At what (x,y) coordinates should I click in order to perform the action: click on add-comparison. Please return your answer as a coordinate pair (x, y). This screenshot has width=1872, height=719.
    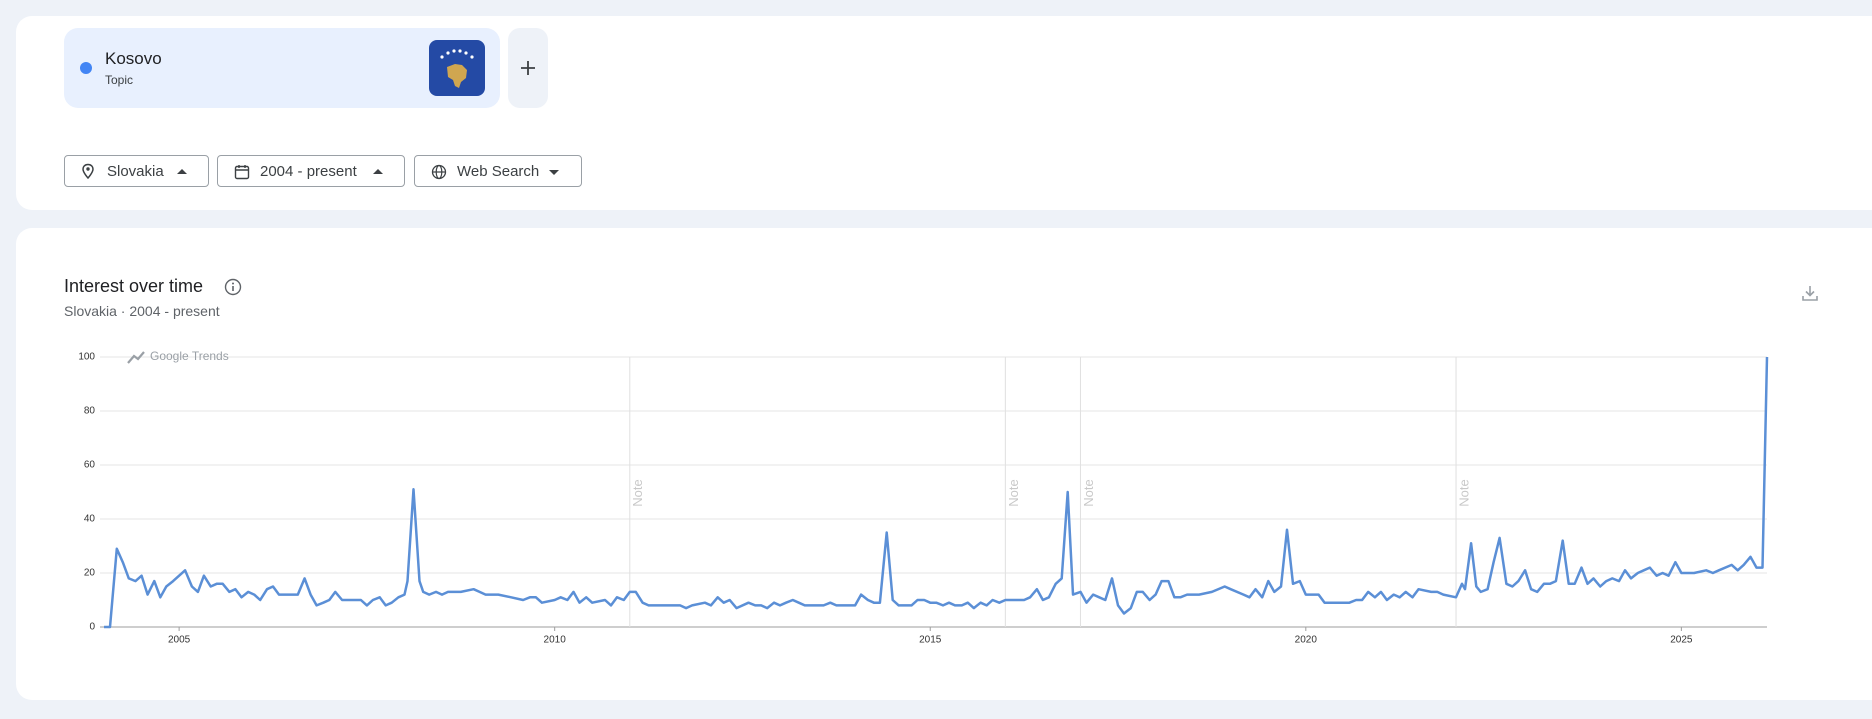
    Looking at the image, I should click on (528, 68).